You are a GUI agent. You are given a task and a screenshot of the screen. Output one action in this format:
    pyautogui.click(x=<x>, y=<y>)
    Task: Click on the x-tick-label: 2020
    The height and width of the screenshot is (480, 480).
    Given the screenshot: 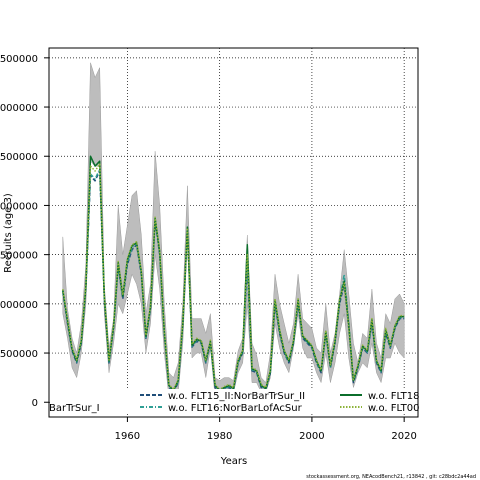 What is the action you would take?
    pyautogui.click(x=403, y=436)
    